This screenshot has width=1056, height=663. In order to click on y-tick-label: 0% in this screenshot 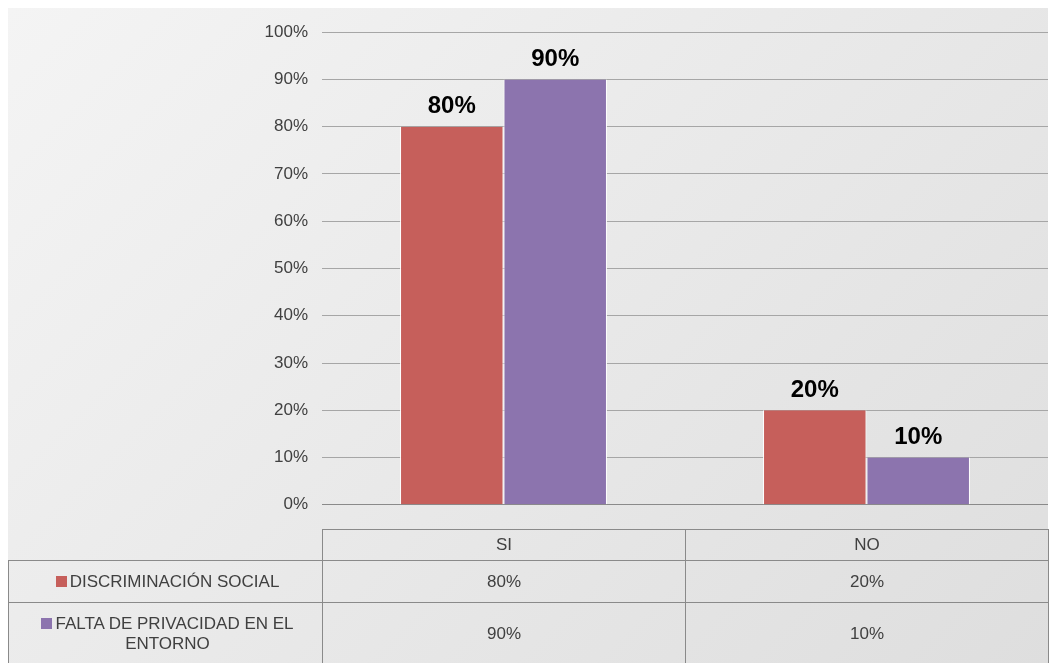, I will do `click(295, 504)`.